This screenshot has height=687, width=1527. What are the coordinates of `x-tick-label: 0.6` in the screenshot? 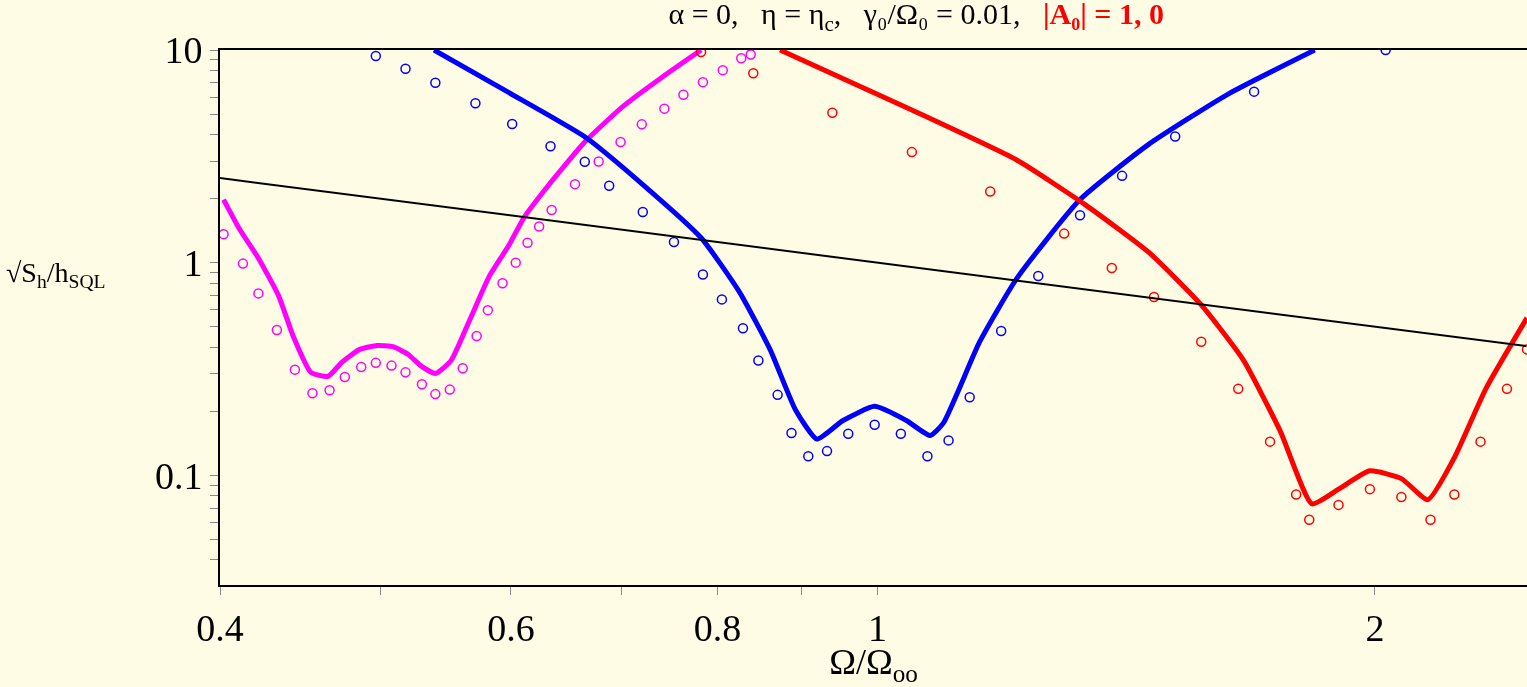 It's located at (511, 627).